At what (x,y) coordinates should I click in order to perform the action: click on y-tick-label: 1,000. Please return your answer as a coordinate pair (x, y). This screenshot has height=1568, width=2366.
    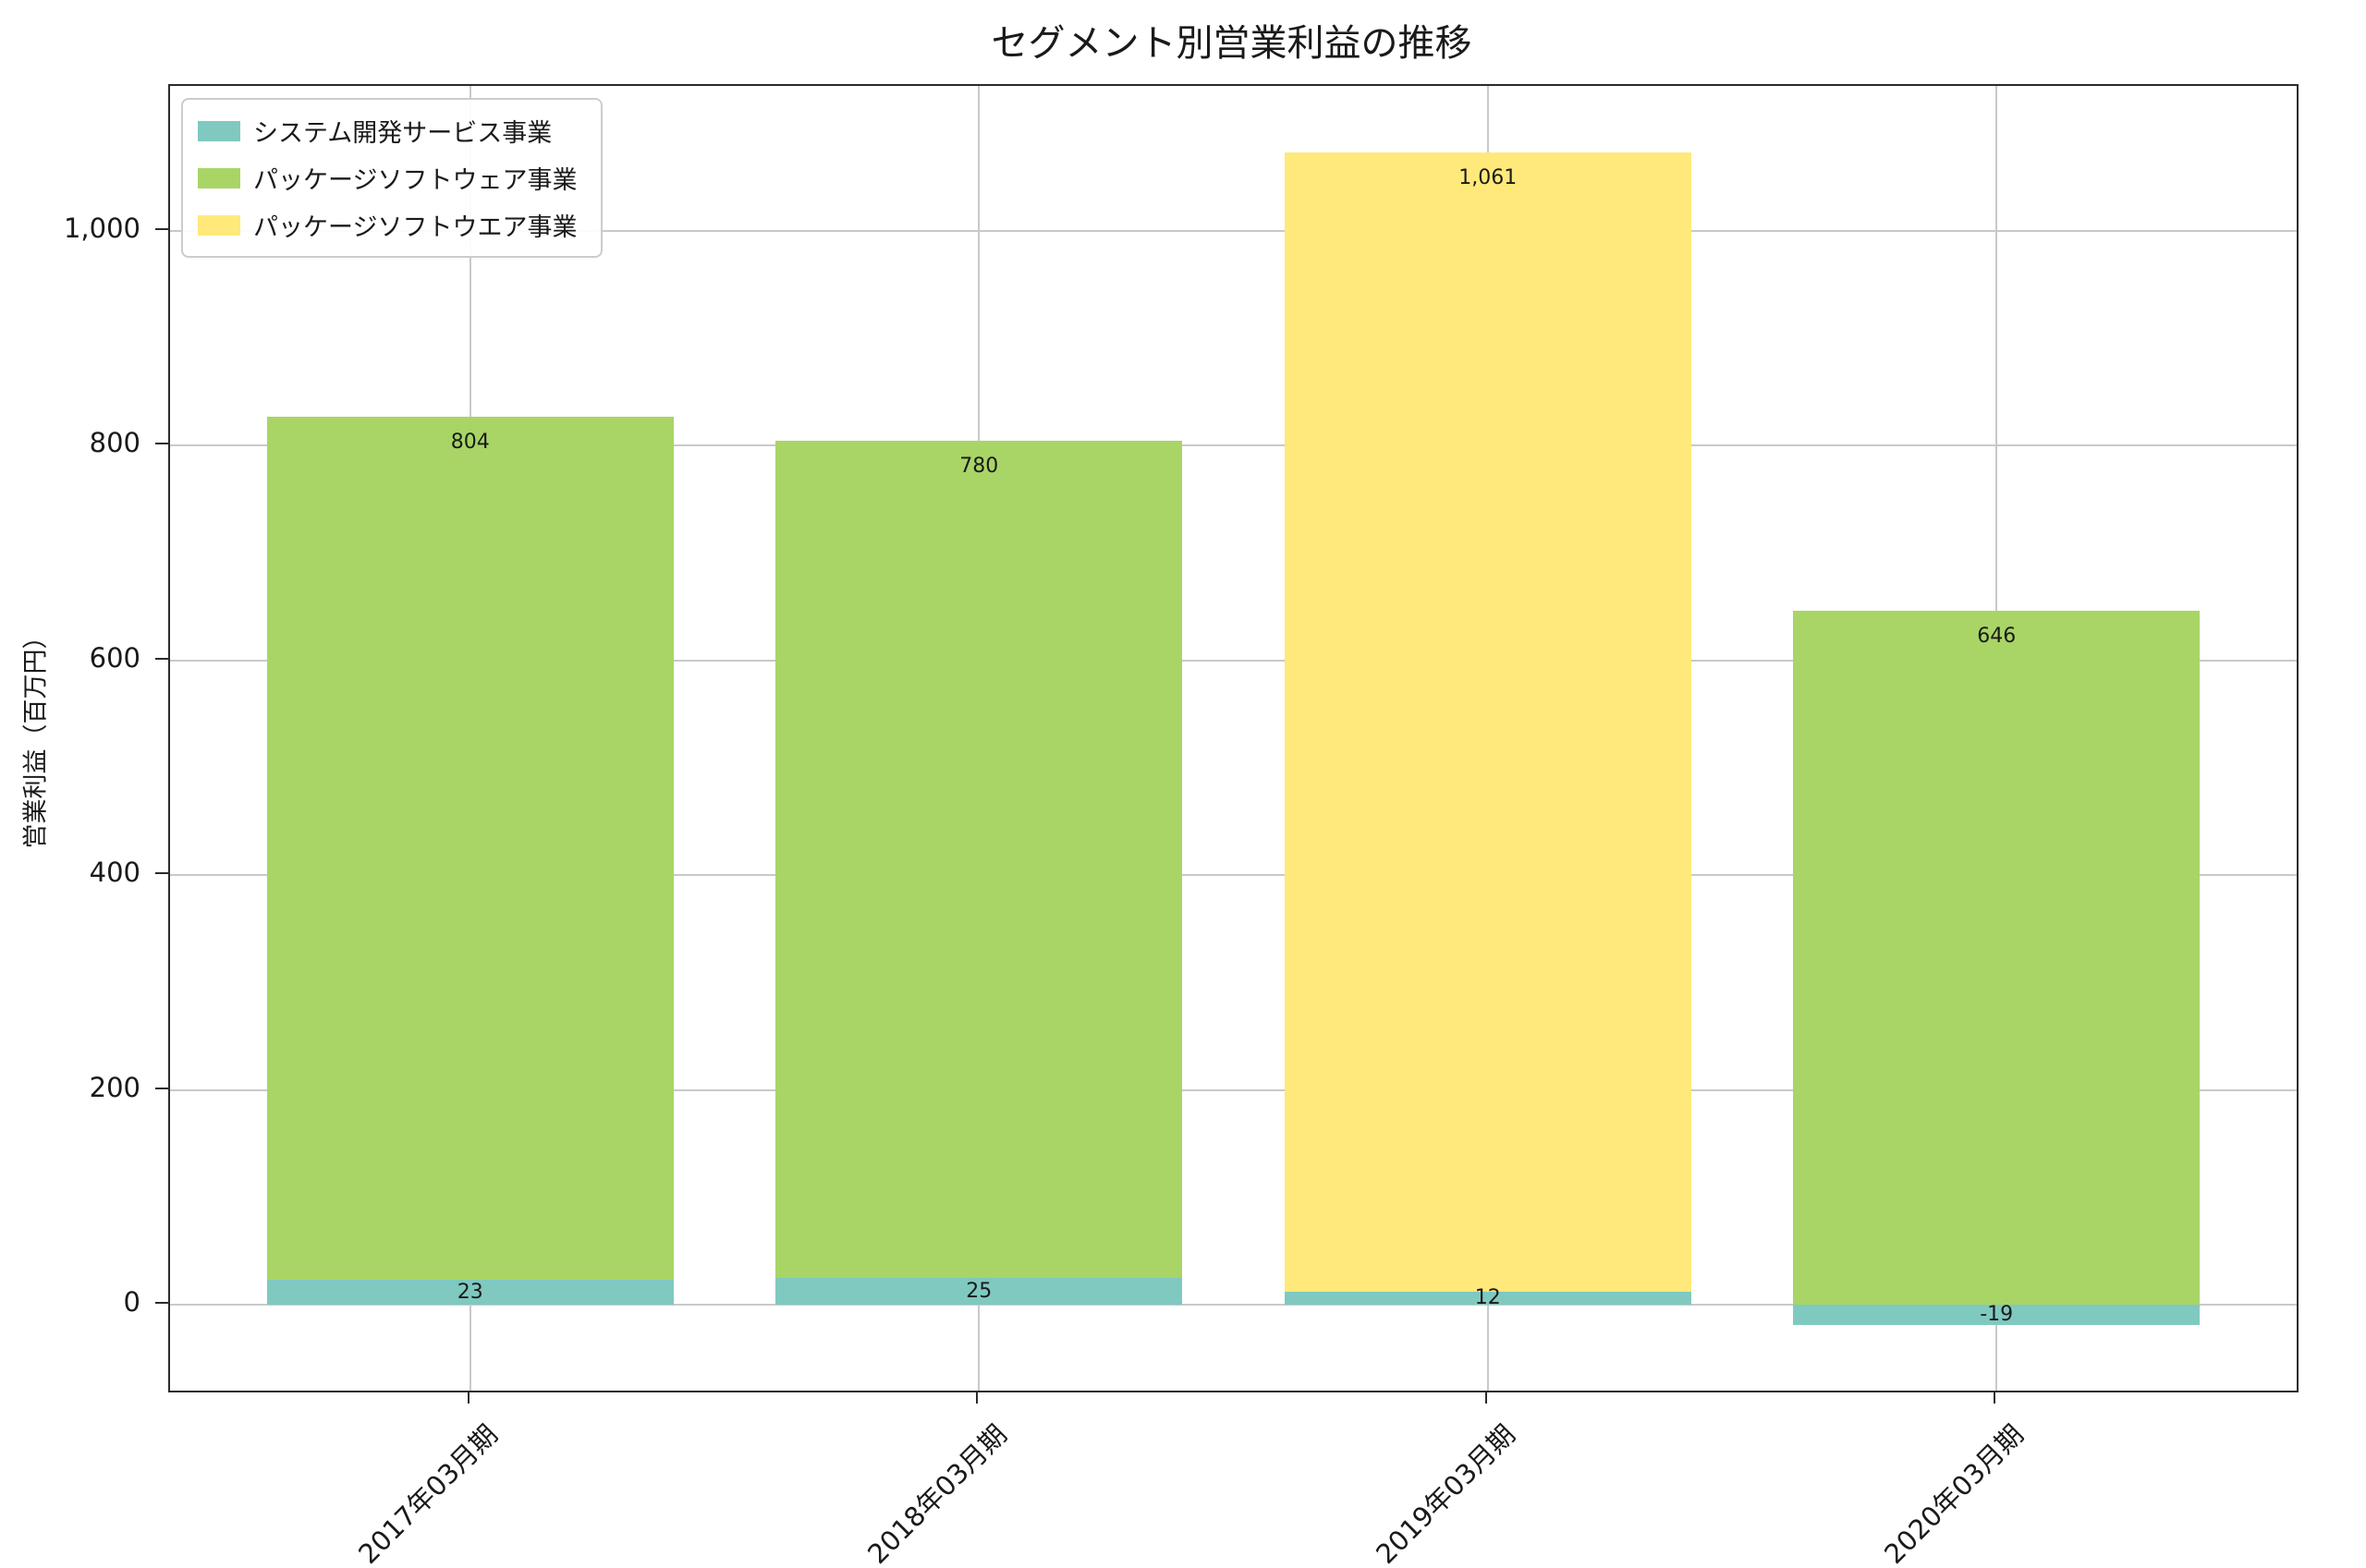
    Looking at the image, I should click on (101, 228).